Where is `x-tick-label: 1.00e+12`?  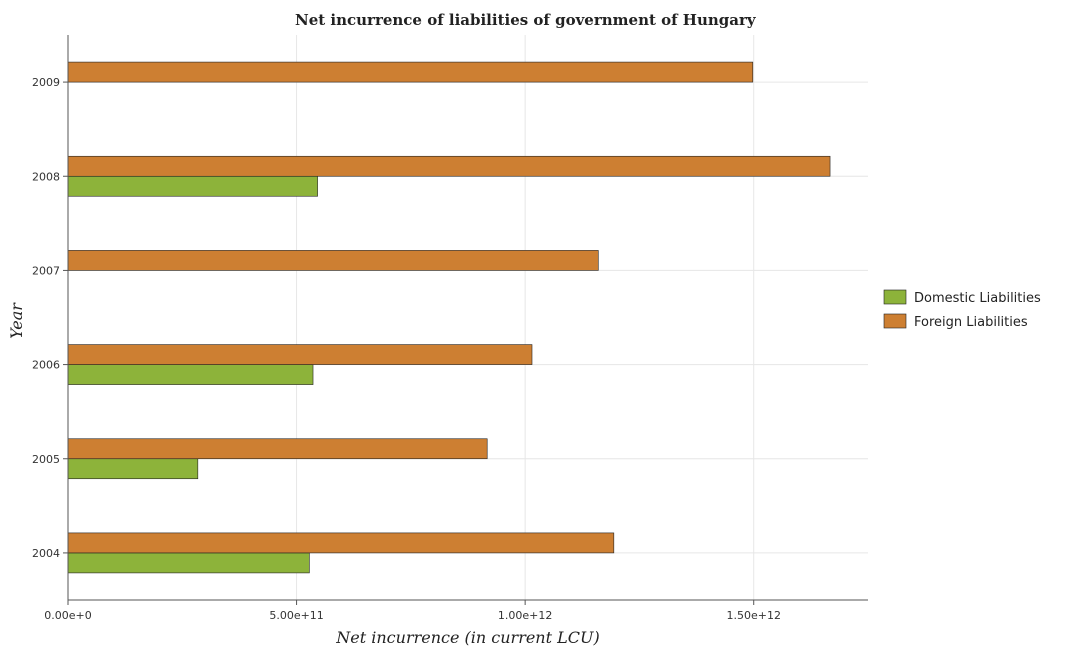
x-tick-label: 1.00e+12 is located at coordinates (525, 615).